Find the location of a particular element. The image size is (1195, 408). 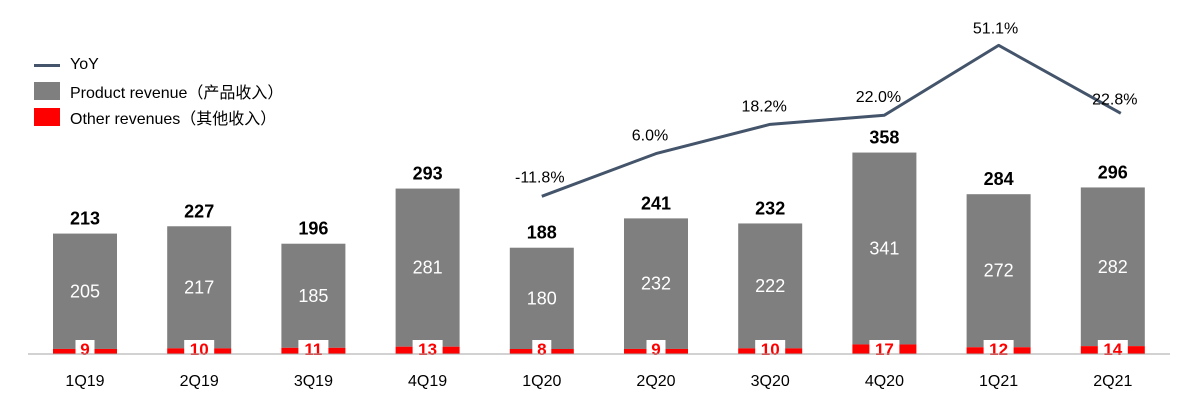

label-other-4Q20: 17 is located at coordinates (884, 349).